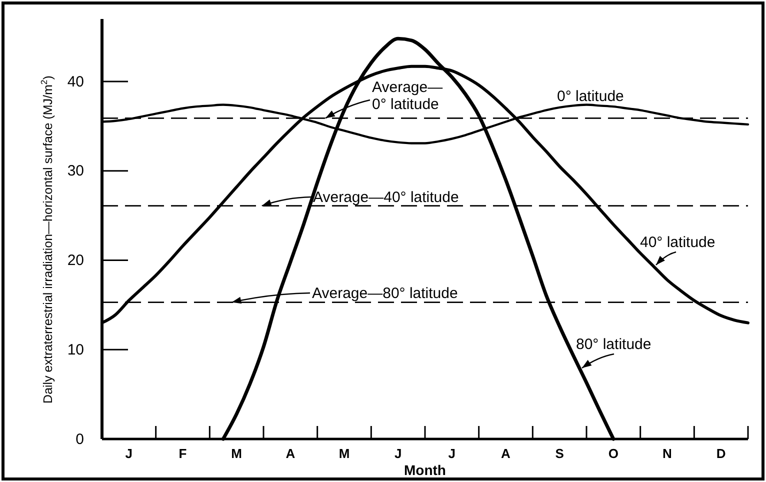 The height and width of the screenshot is (482, 766). Describe the element at coordinates (386, 197) in the screenshot. I see `ref-line-label: Average—40° latitude` at that location.